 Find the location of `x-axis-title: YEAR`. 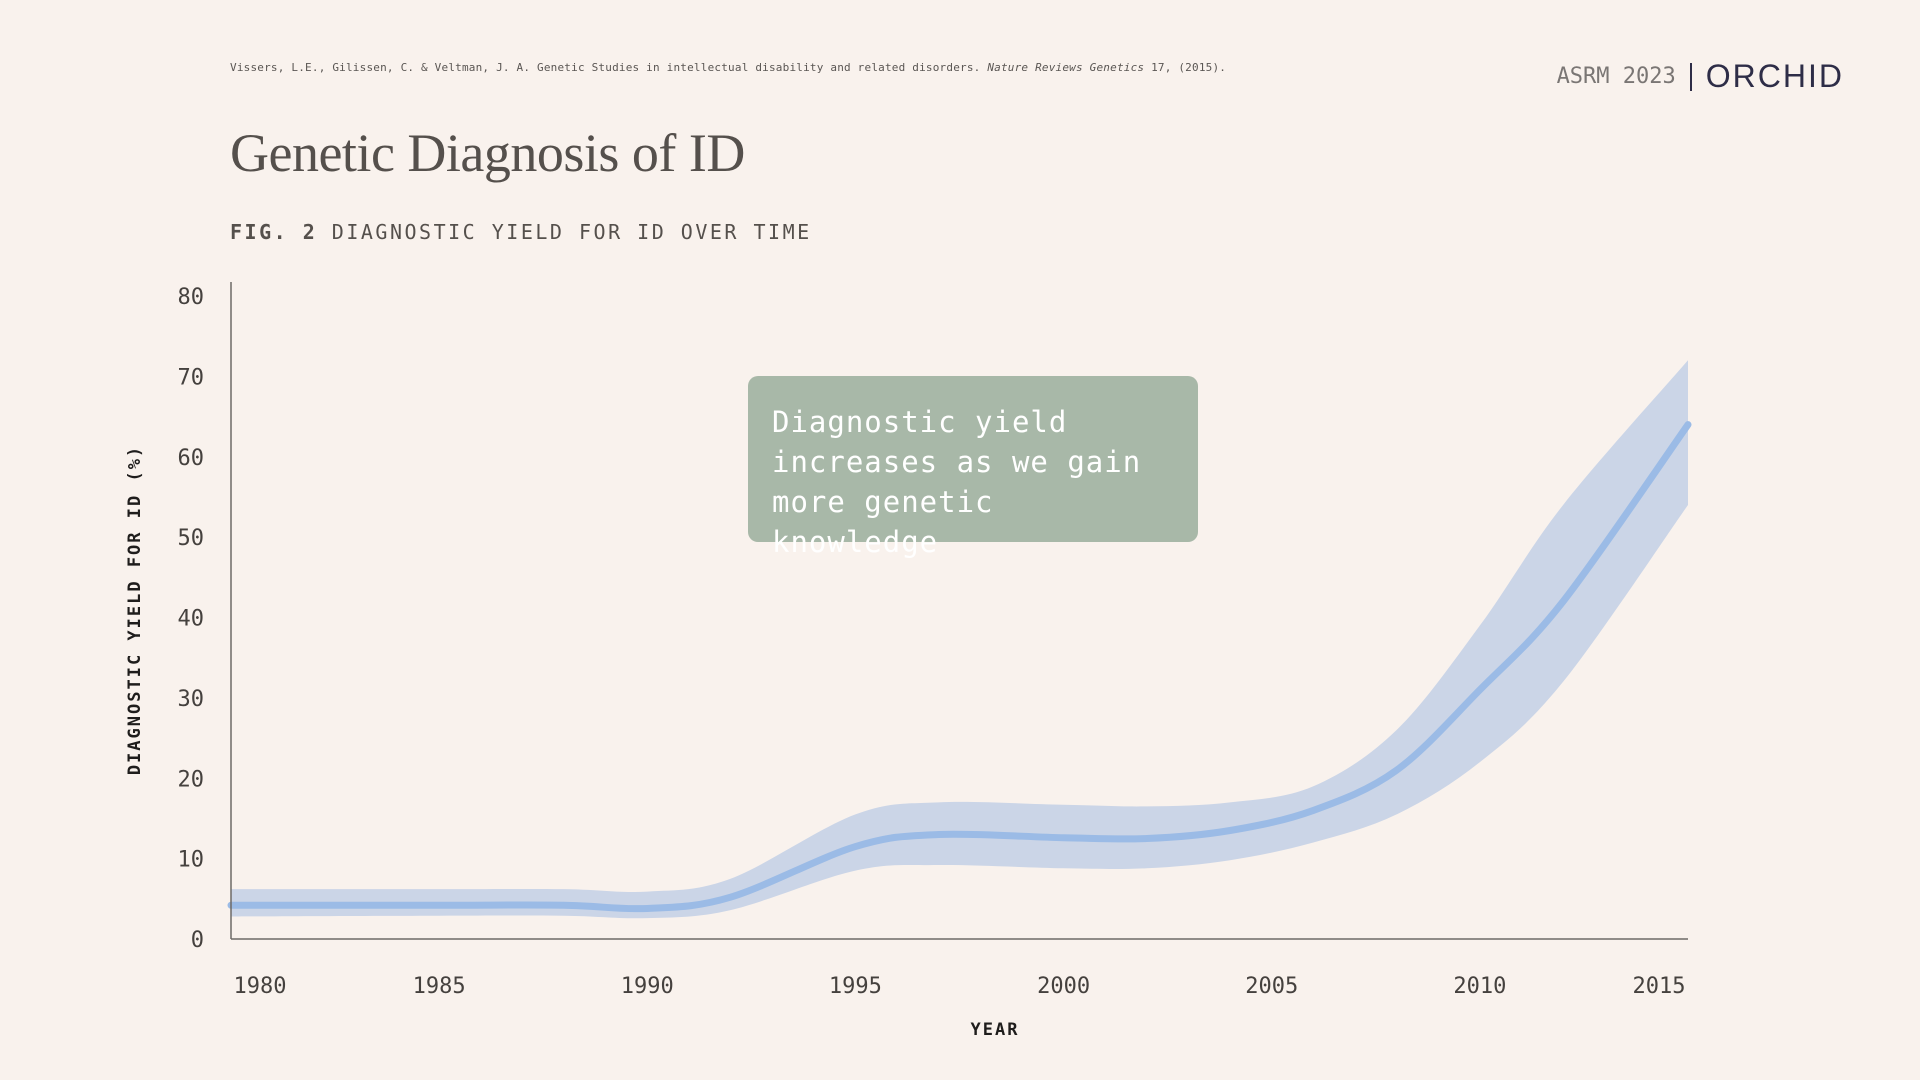

x-axis-title: YEAR is located at coordinates (995, 1030).